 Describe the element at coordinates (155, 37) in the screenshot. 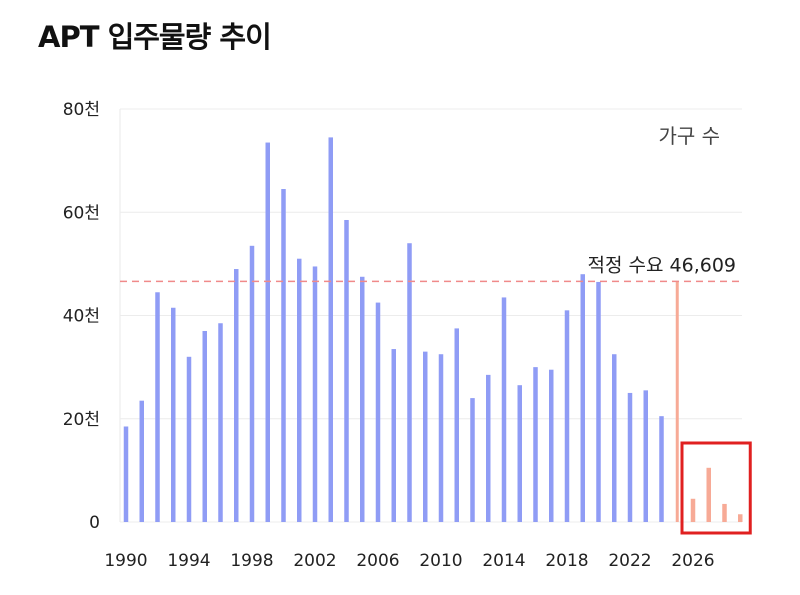

I see `chart-title: APT 입주물량 추이` at that location.